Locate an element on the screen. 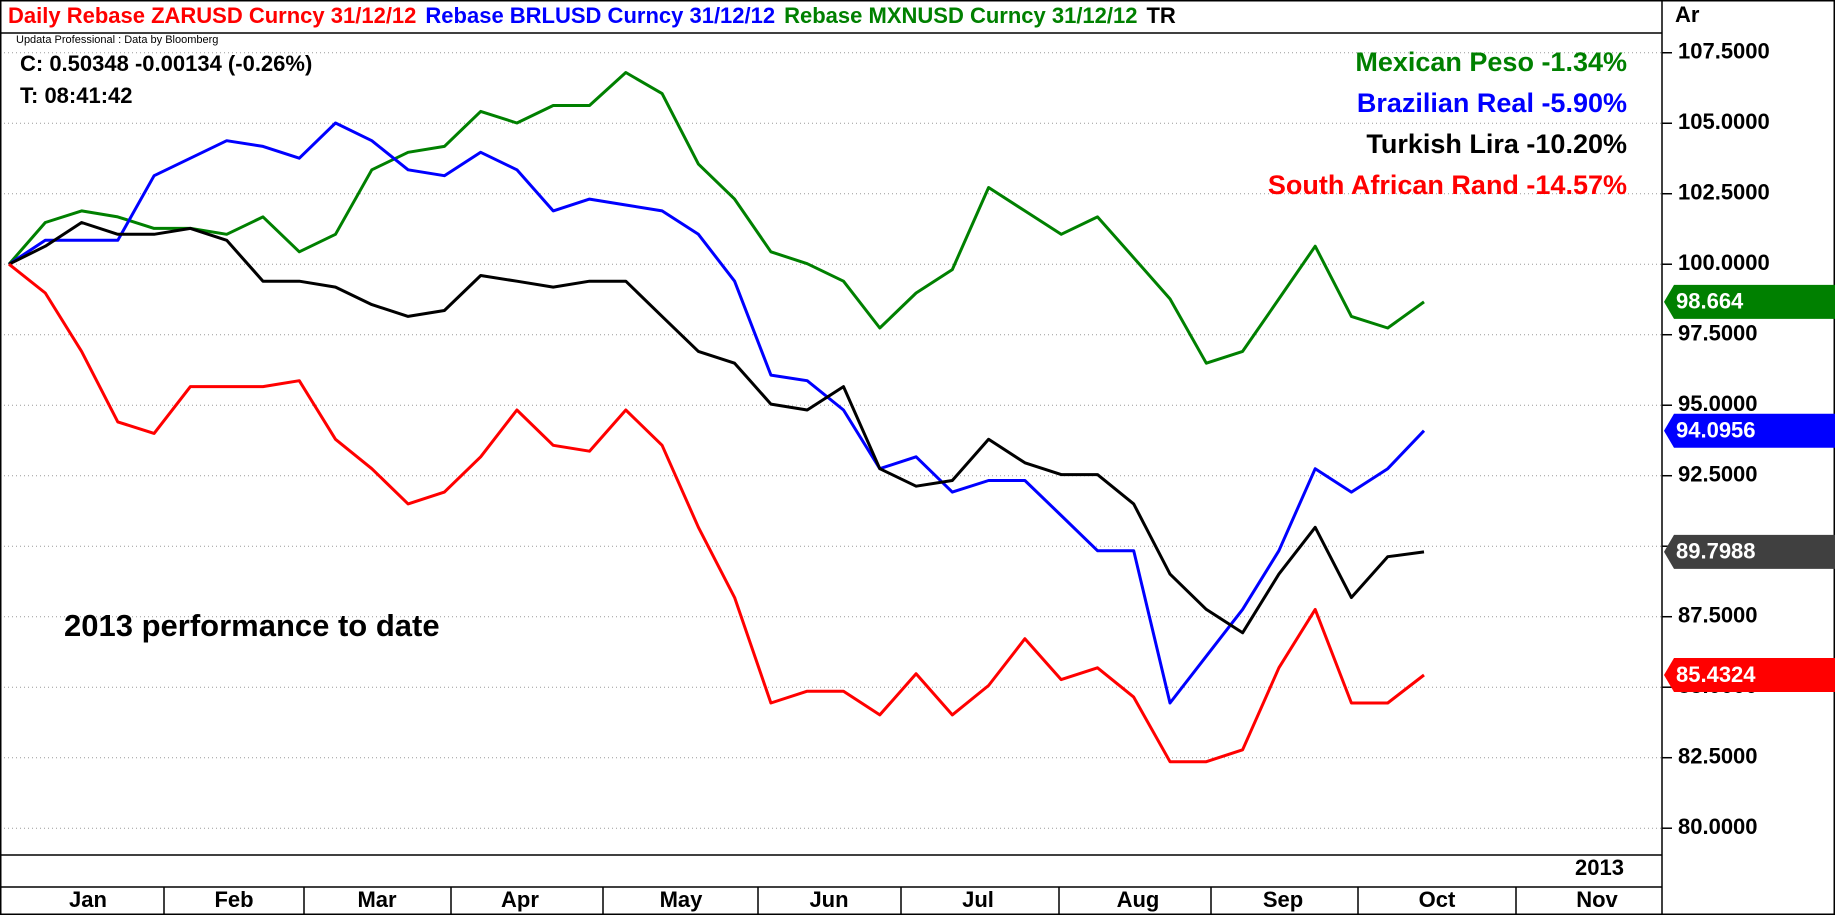 The height and width of the screenshot is (915, 1835). year-label: 2013 is located at coordinates (1599, 867).